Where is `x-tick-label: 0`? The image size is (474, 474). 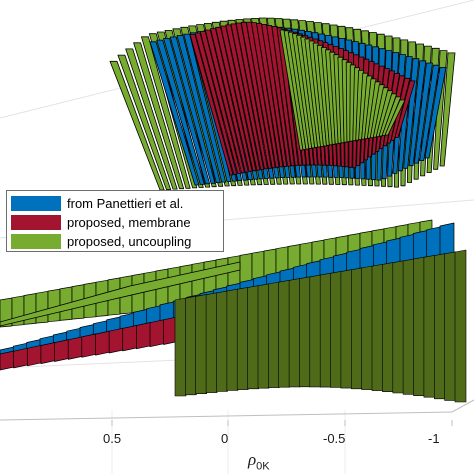
x-tick-label: 0 is located at coordinates (225, 438).